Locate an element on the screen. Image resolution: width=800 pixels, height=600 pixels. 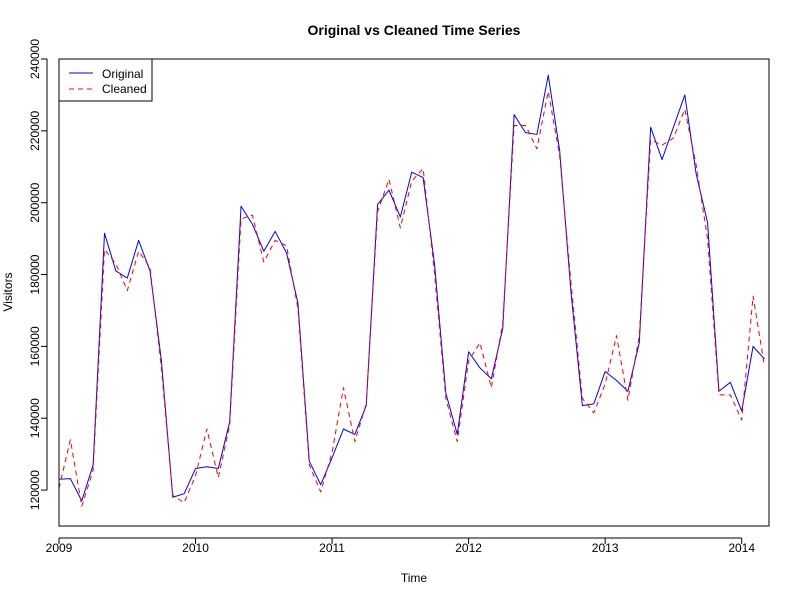
y-tick-label-200000: 200000 is located at coordinates (35, 202).